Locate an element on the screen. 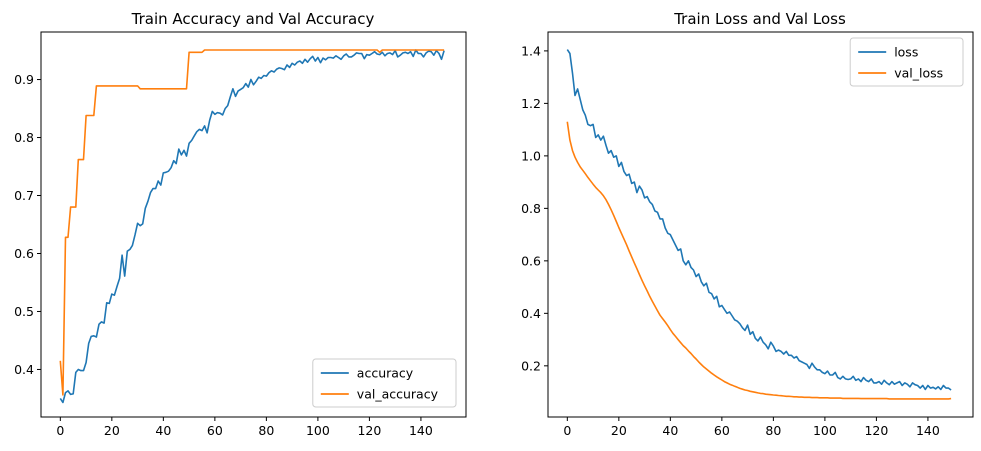 The height and width of the screenshot is (451, 981). loss-chart-legend: loss val_loss is located at coordinates (906, 62).